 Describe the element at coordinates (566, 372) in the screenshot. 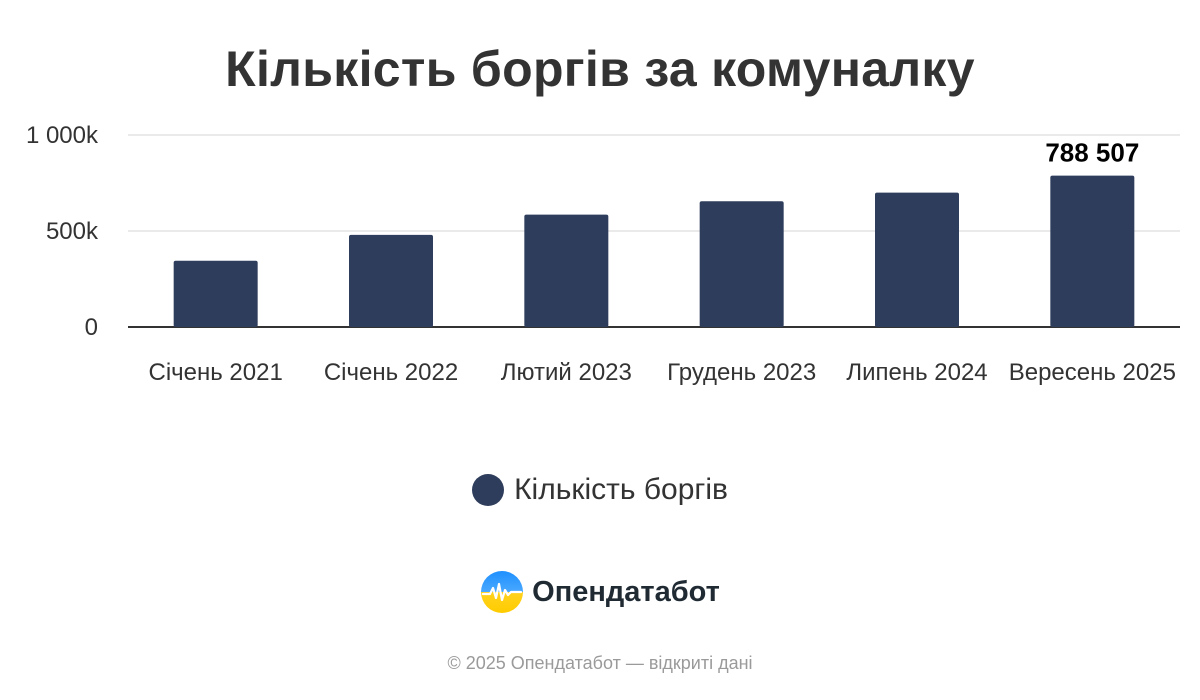

I see `x-tick-label: Лютий 2023` at that location.